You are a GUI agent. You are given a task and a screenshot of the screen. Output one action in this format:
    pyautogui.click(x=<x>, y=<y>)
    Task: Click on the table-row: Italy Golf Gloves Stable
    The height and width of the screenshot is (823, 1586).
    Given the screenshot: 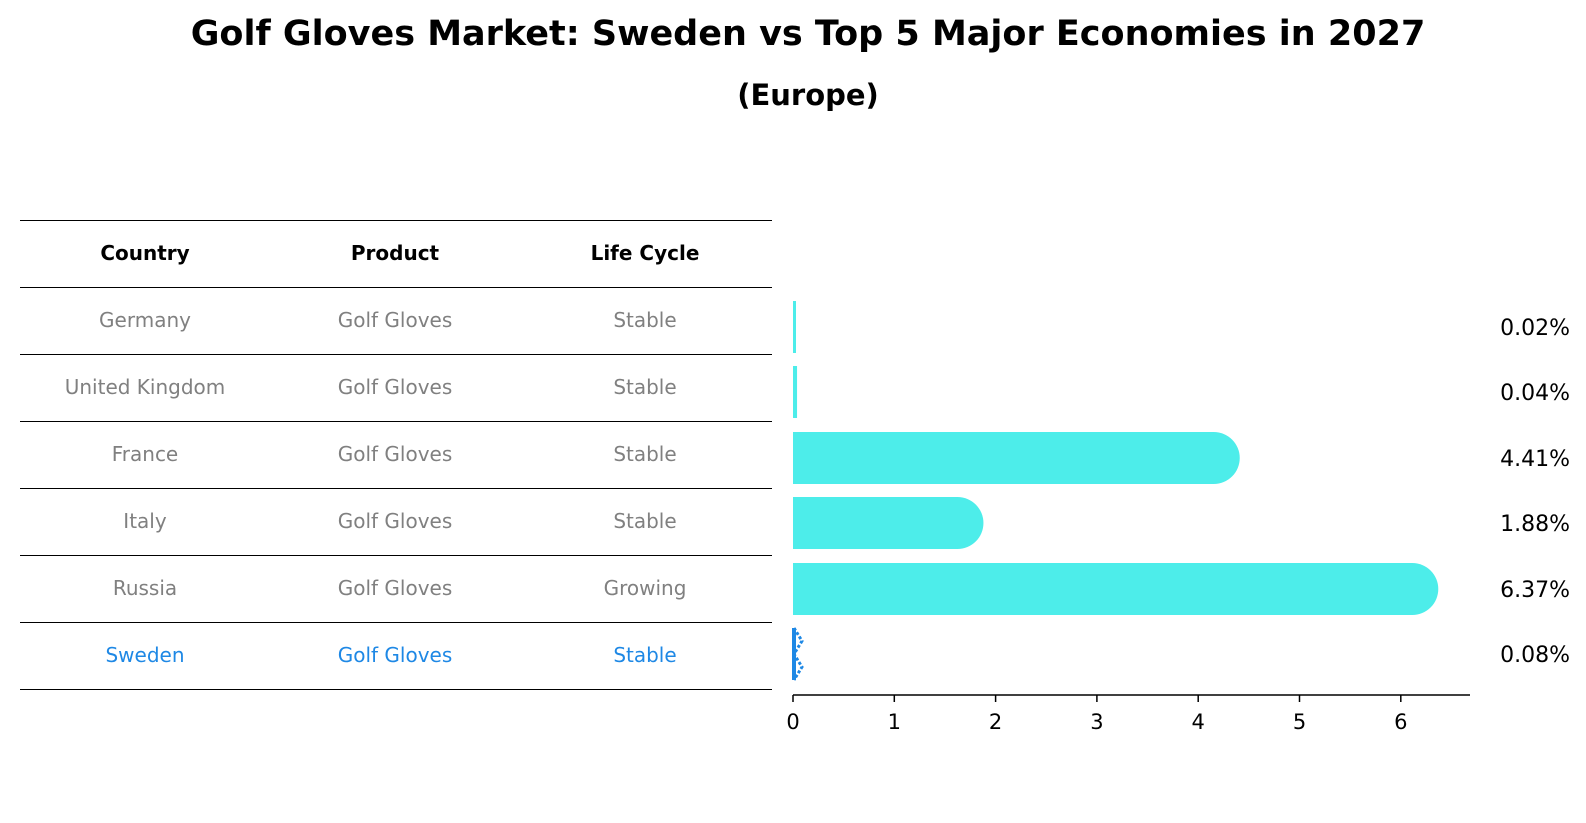 What is the action you would take?
    pyautogui.click(x=396, y=521)
    